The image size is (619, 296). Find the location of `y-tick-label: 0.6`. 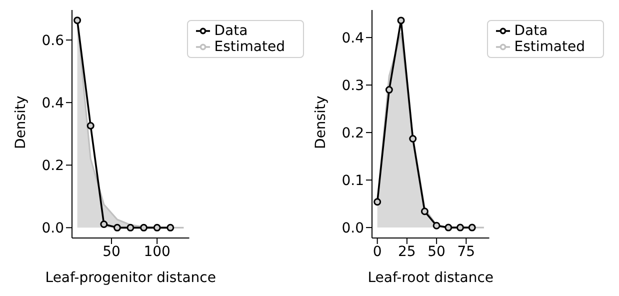

y-tick-label: 0.6 is located at coordinates (53, 40).